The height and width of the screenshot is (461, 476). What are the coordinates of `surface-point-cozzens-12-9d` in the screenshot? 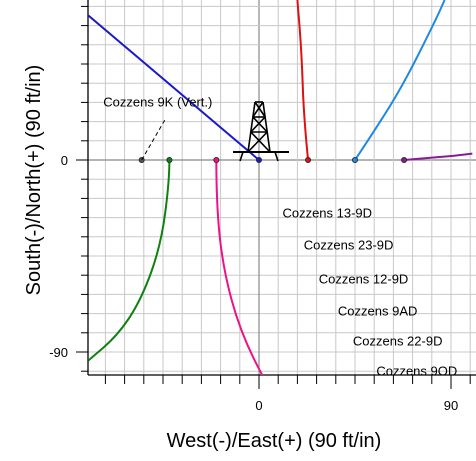 It's located at (354, 159).